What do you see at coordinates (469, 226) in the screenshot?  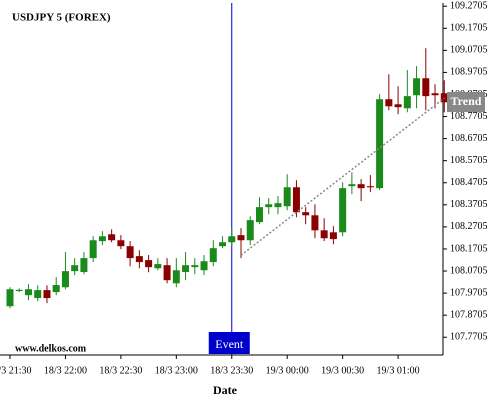 I see `y-tick-label: 108.2705` at bounding box center [469, 226].